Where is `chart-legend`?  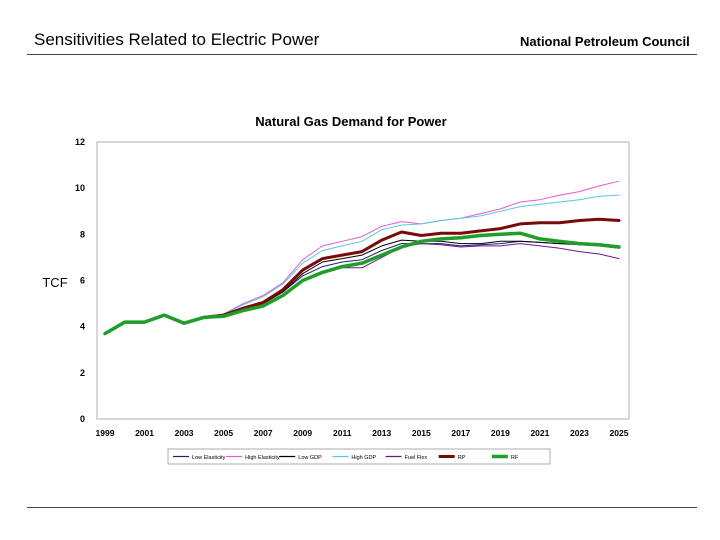
chart-legend is located at coordinates (359, 456).